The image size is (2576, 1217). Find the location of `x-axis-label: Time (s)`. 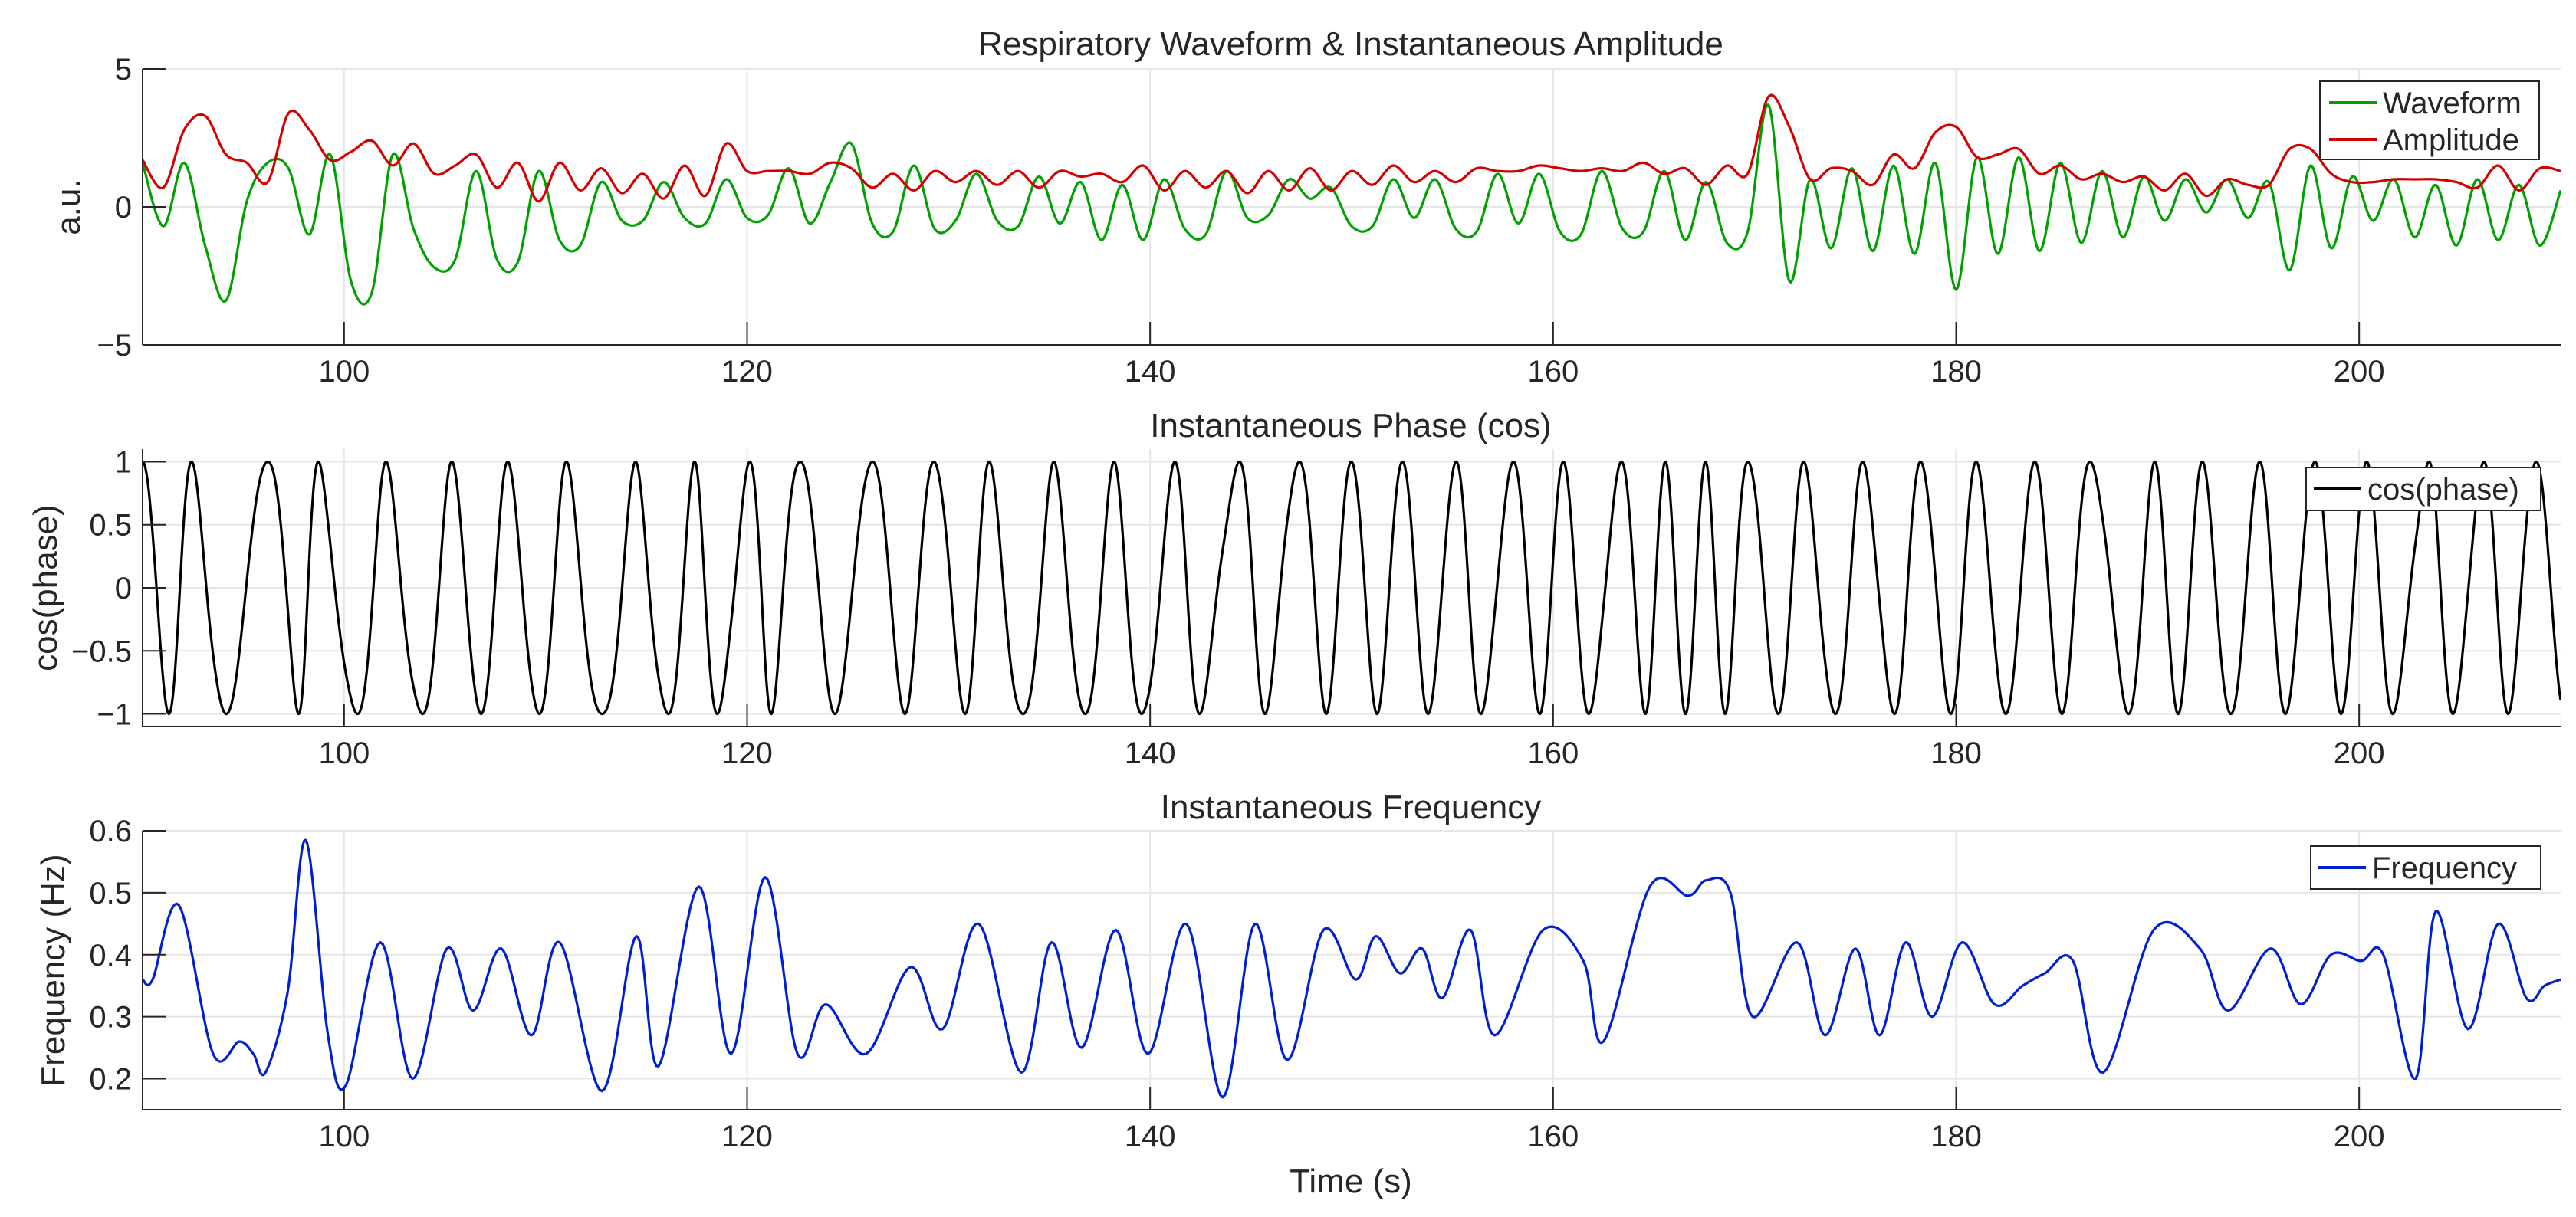

x-axis-label: Time (s) is located at coordinates (1351, 1181).